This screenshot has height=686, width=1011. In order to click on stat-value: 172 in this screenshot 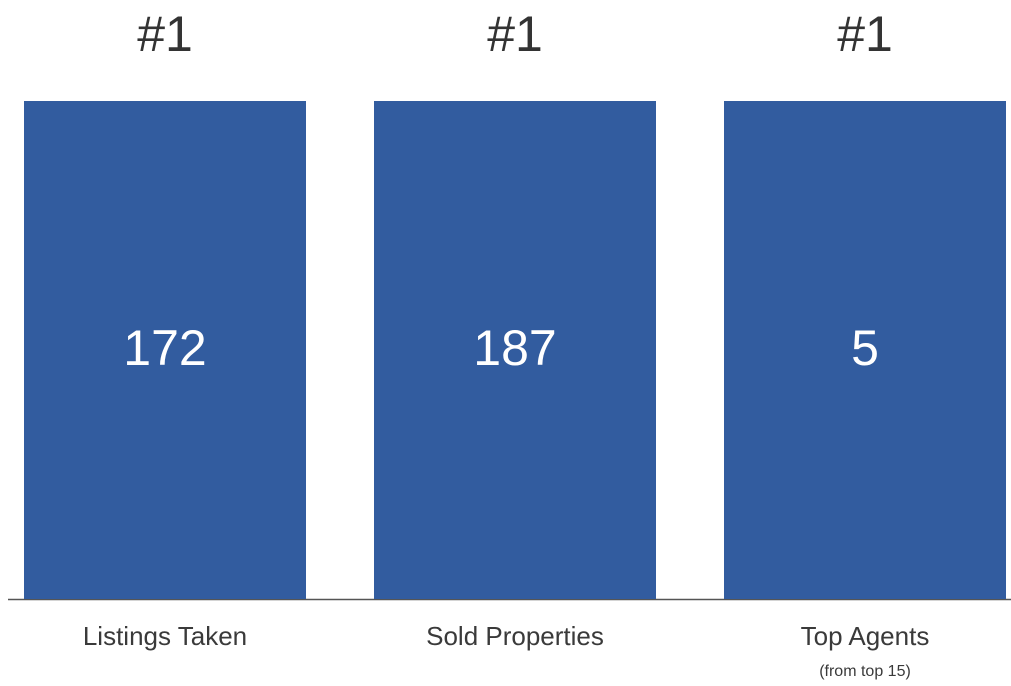, I will do `click(164, 348)`.